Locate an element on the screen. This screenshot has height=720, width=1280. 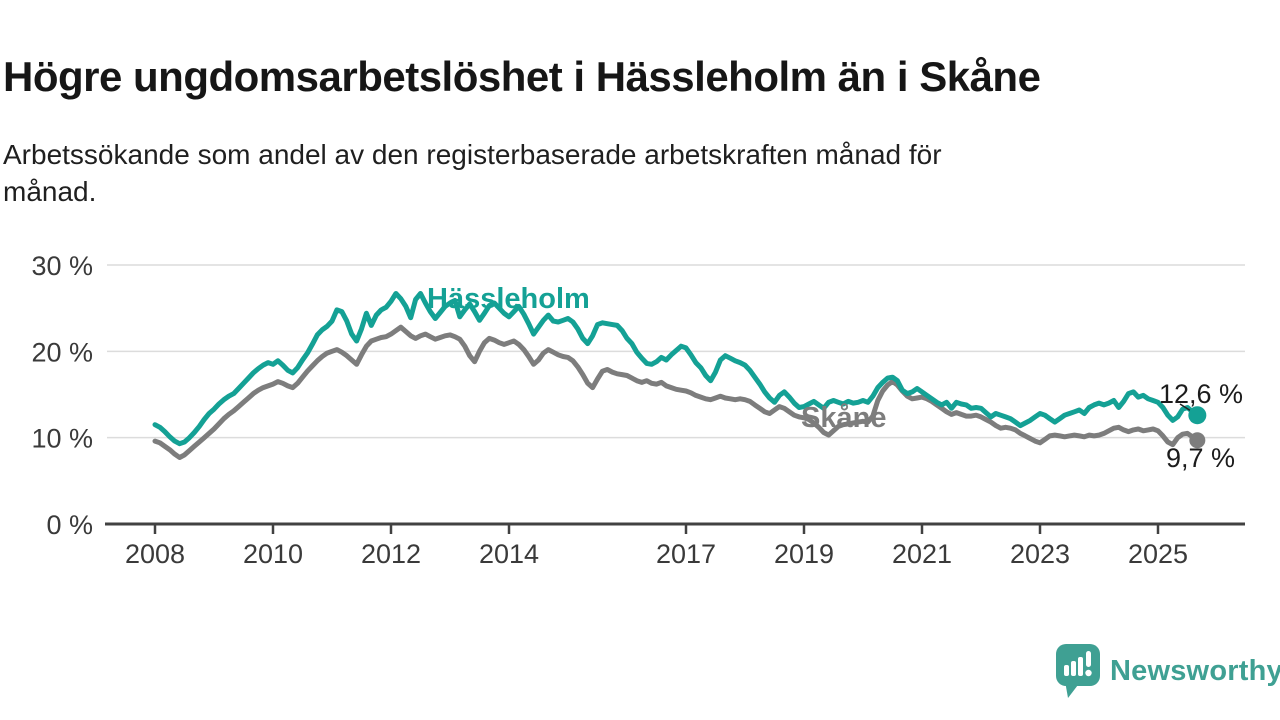
x-tick-label: 2019 is located at coordinates (804, 554).